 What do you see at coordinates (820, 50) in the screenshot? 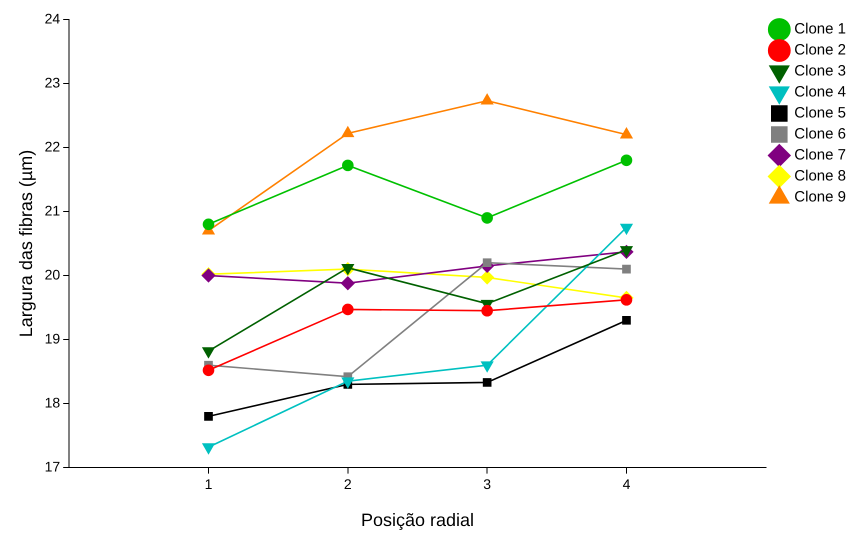
I see `legend-label: Clone 2` at bounding box center [820, 50].